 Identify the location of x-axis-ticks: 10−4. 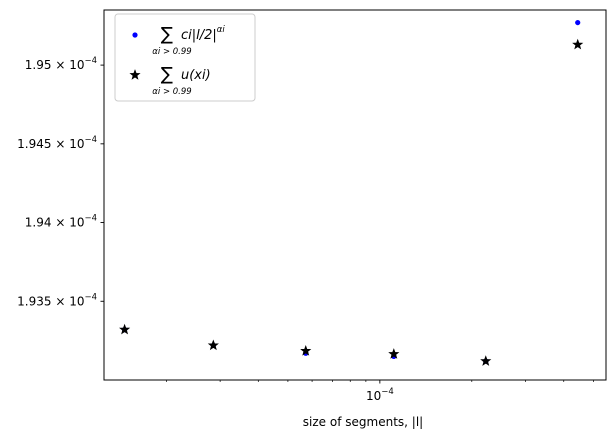
(379, 391).